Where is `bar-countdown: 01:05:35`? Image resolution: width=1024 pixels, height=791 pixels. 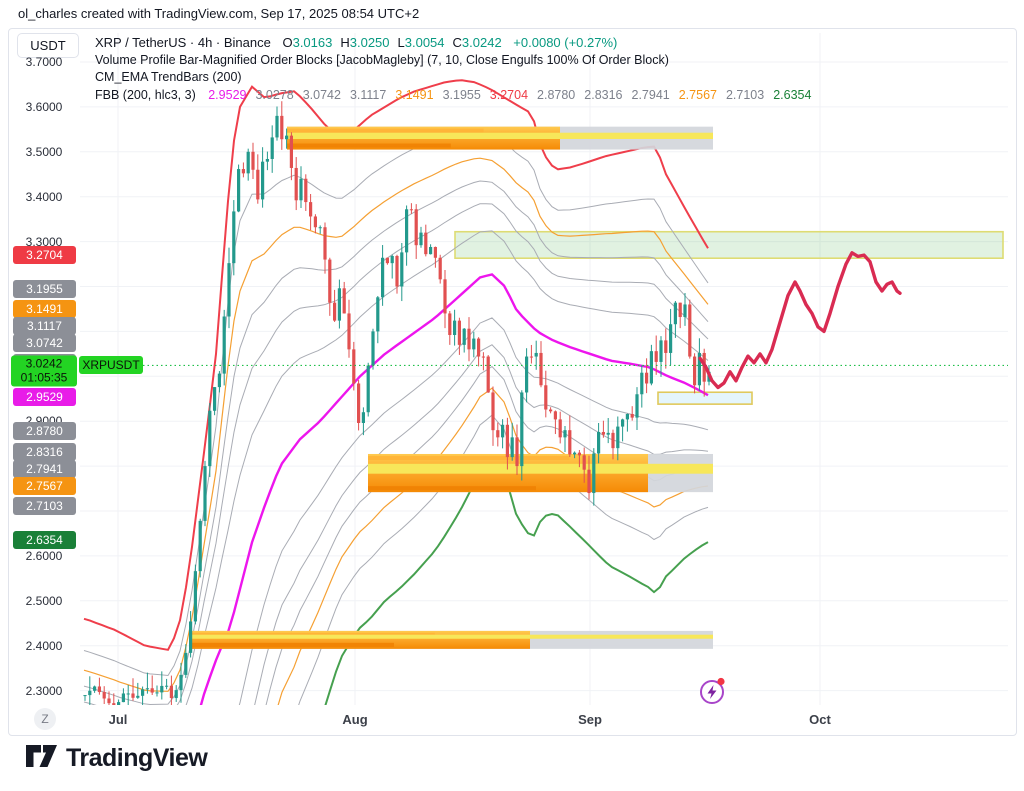
bar-countdown: 01:05:35 is located at coordinates (44, 377).